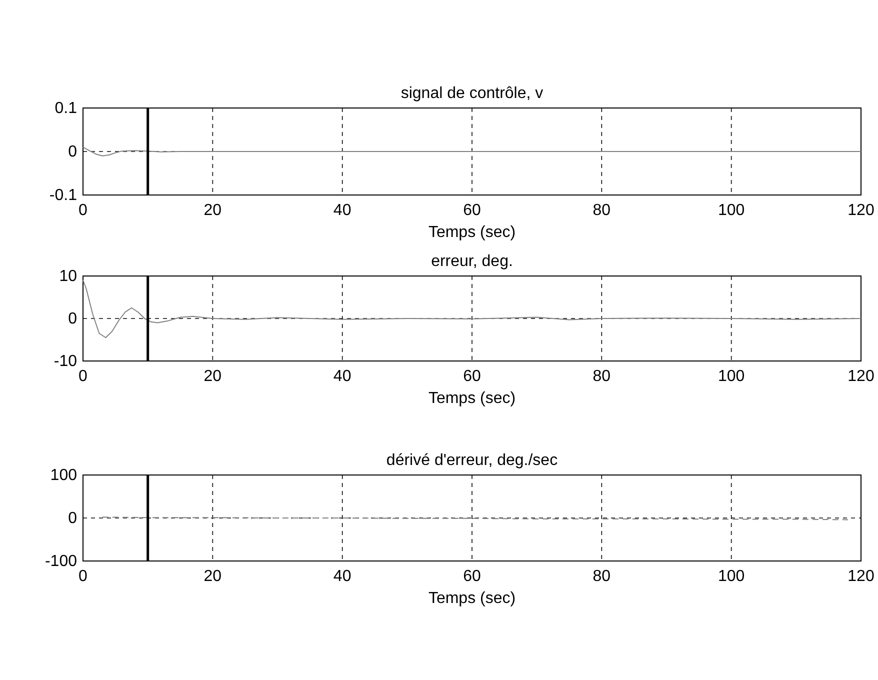 Image resolution: width=878 pixels, height=680 pixels. What do you see at coordinates (472, 93) in the screenshot?
I see `chart-title: signal de contrôle, v` at bounding box center [472, 93].